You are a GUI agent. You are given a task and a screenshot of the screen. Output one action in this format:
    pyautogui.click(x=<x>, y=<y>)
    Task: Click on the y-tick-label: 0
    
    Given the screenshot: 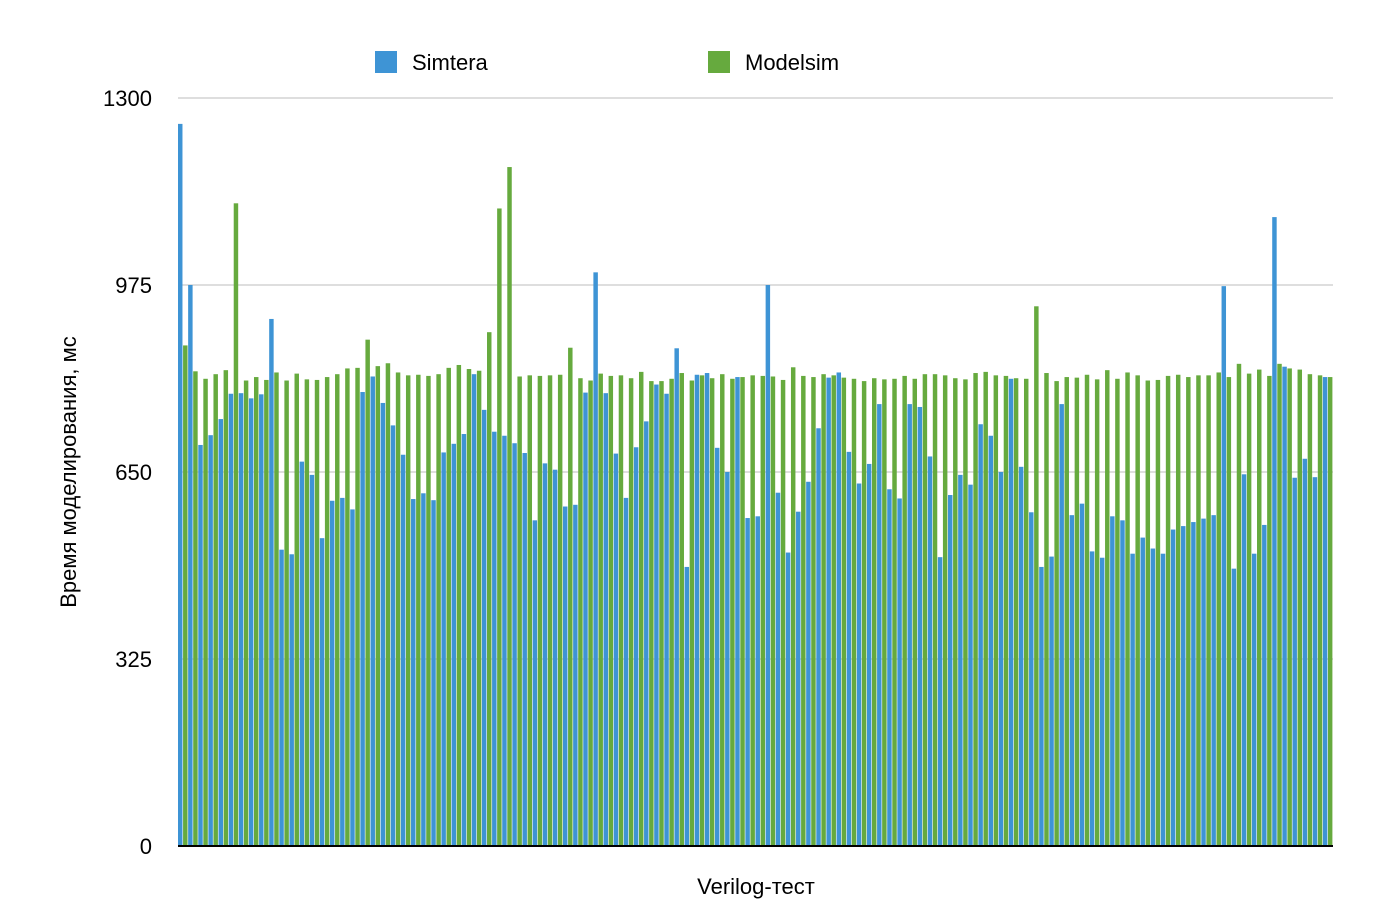 What is the action you would take?
    pyautogui.click(x=146, y=846)
    